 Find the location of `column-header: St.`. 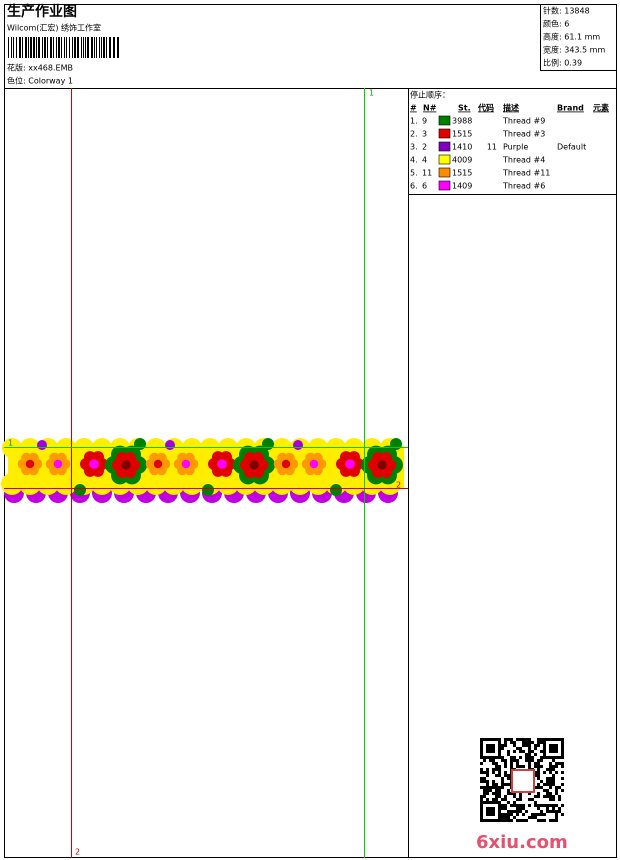

column-header: St. is located at coordinates (464, 108).